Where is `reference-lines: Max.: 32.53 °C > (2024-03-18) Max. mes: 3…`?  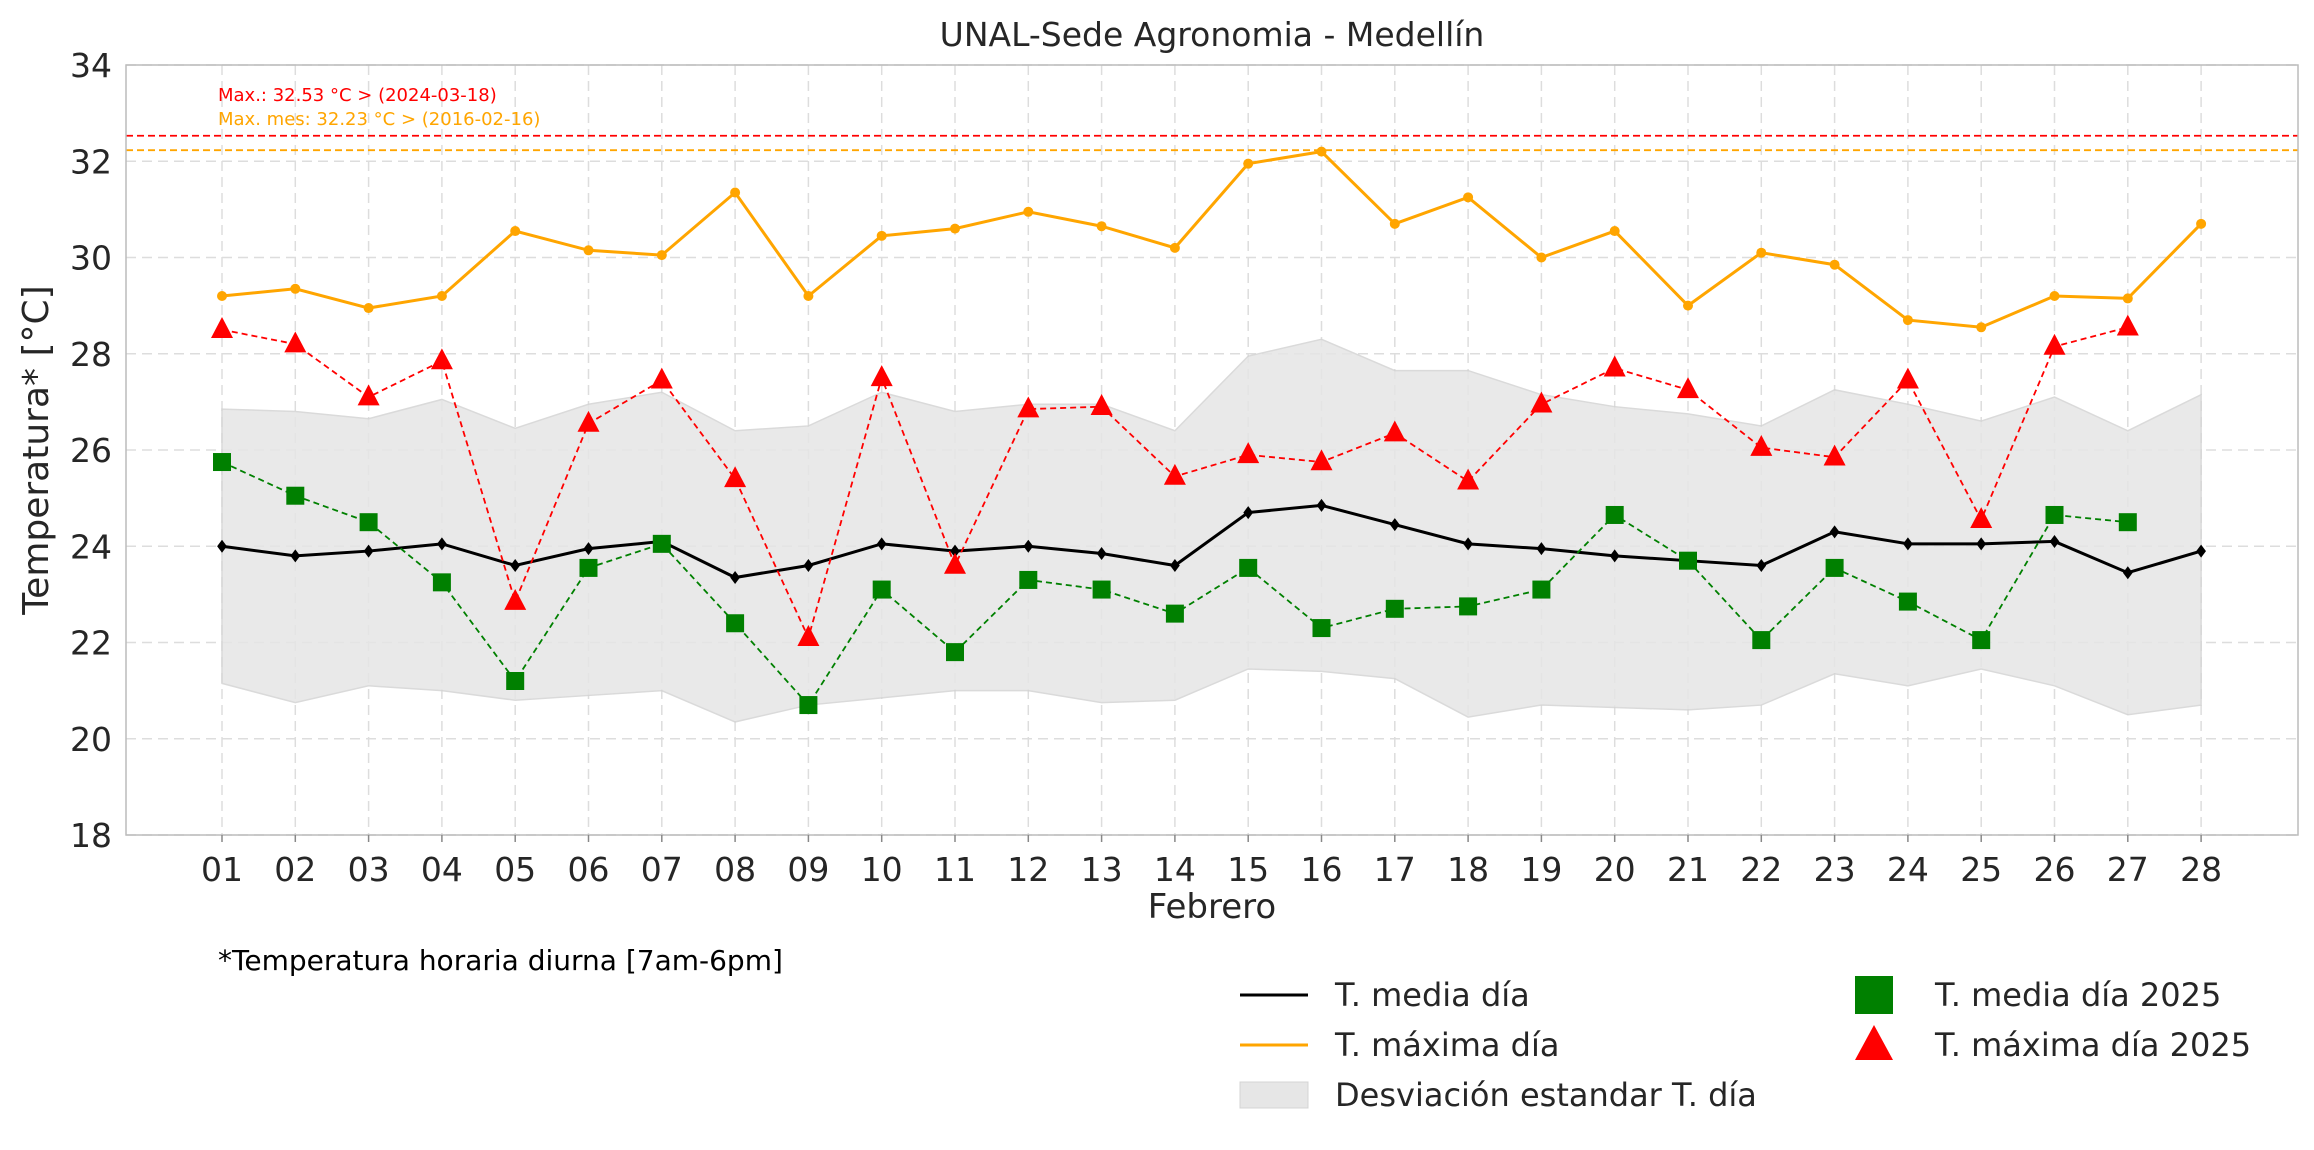 reference-lines: Max.: 32.53 °C > (2024-03-18) Max. mes: 3… is located at coordinates (1212, 118).